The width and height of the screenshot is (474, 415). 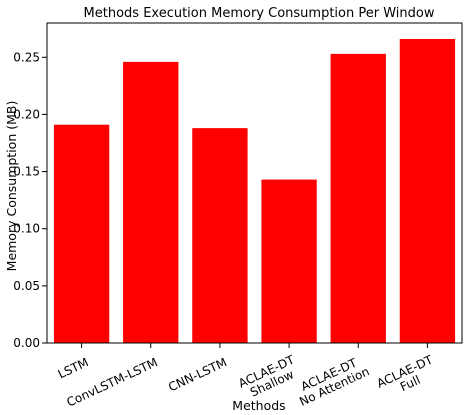 I want to click on x-tick-label: CNN-LSTM, so click(x=197, y=374).